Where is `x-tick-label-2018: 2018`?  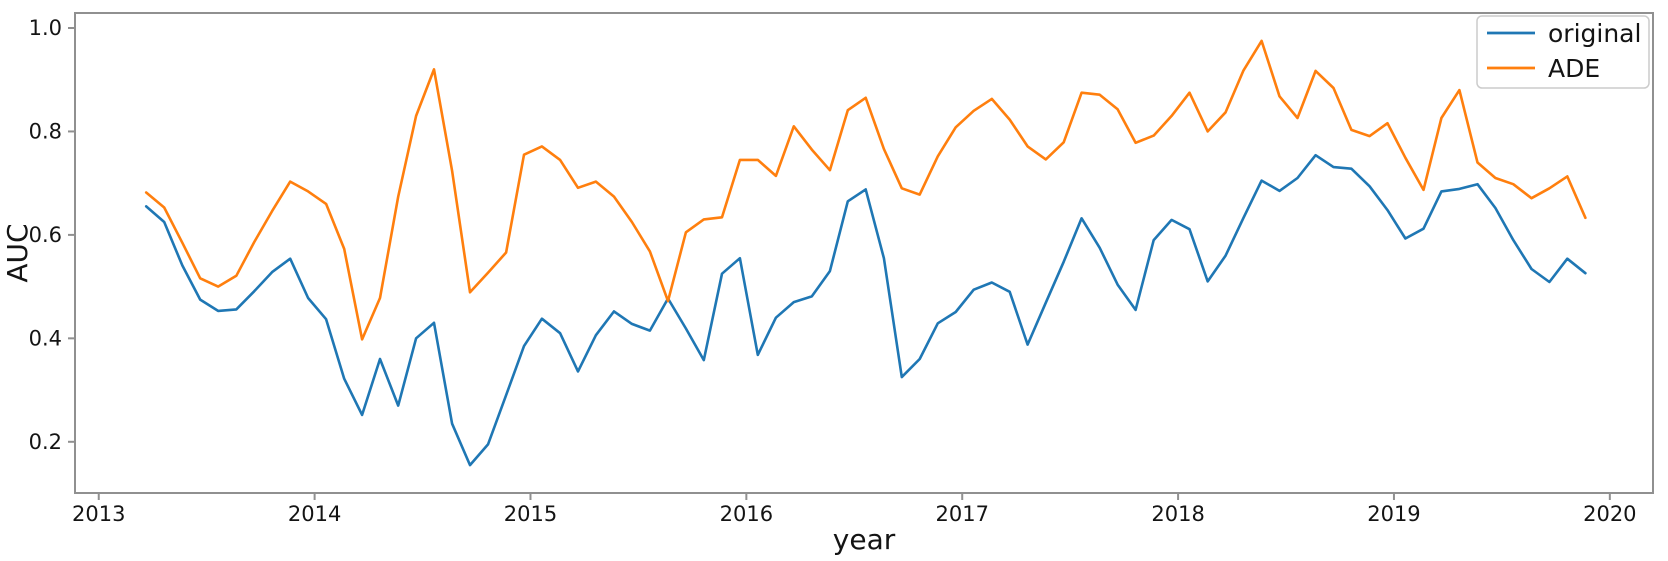 x-tick-label-2018: 2018 is located at coordinates (1177, 514).